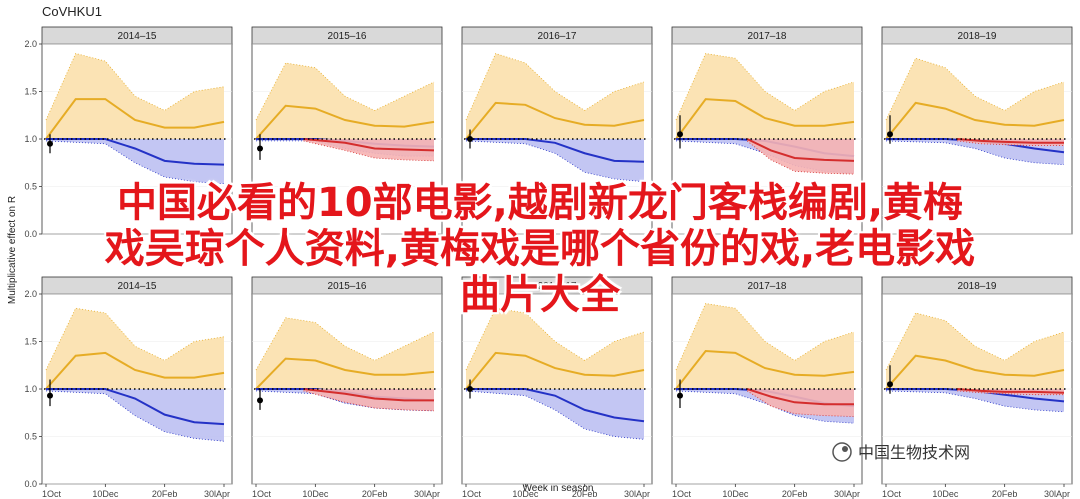 This screenshot has width=1080, height=499. What do you see at coordinates (914, 453) in the screenshot?
I see `watermark-text: 中国生物技术网` at bounding box center [914, 453].